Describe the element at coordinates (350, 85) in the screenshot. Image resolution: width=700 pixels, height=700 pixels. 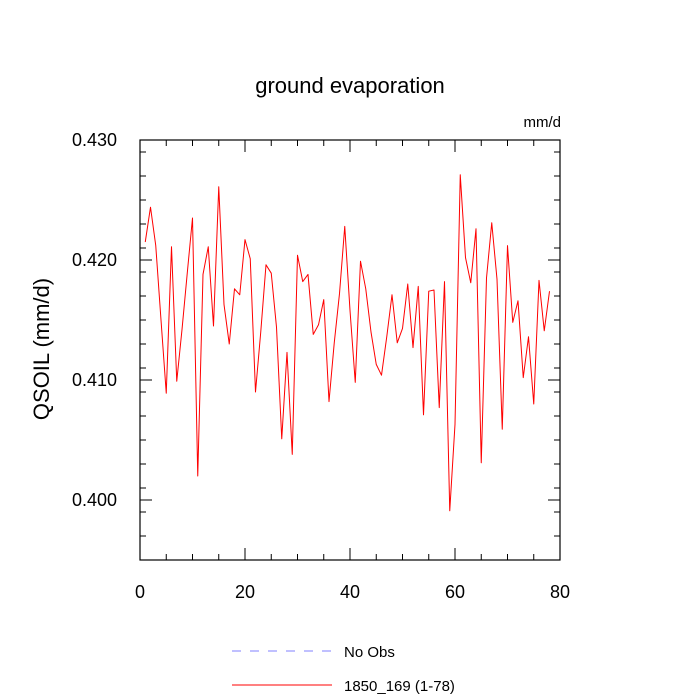
I see `chart-title: ground evaporation` at that location.